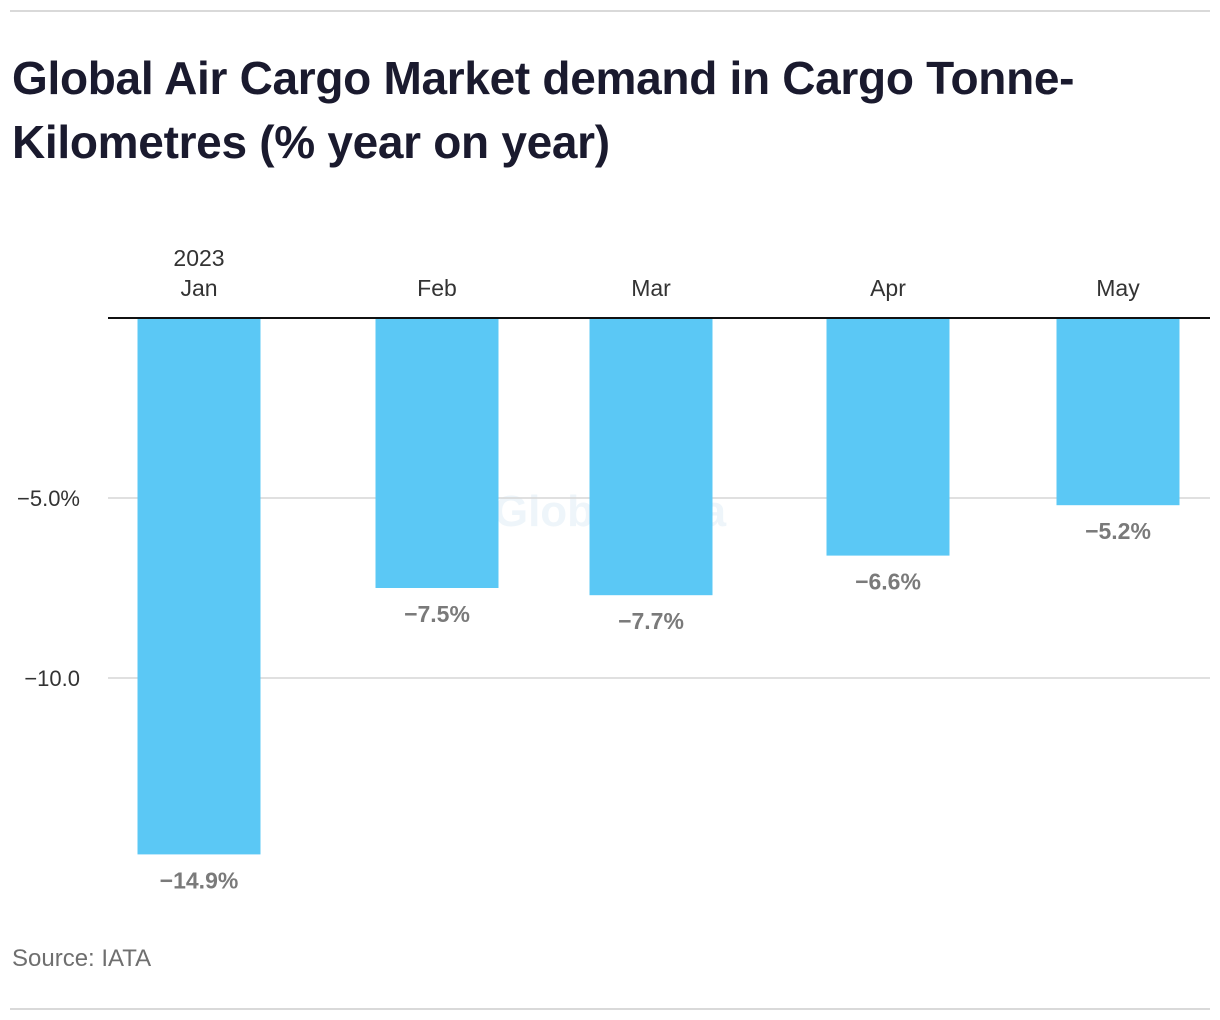 The height and width of the screenshot is (1020, 1220). What do you see at coordinates (199, 586) in the screenshot?
I see `bar-jan` at bounding box center [199, 586].